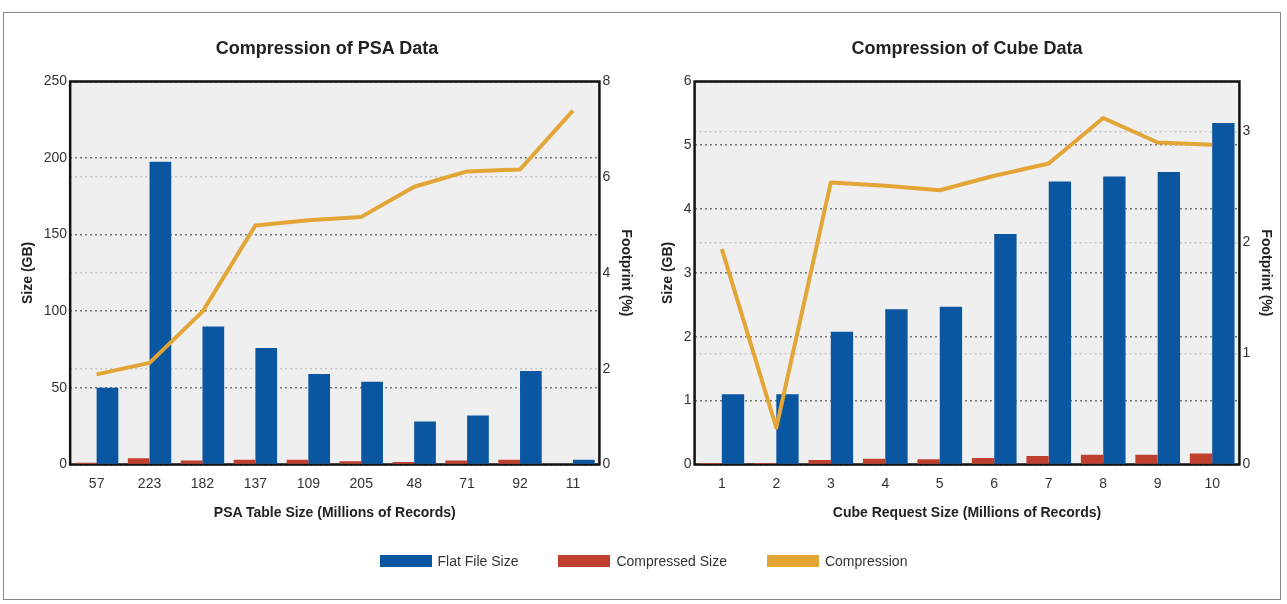 The width and height of the screenshot is (1287, 604). I want to click on x-tick-label: 109, so click(308, 482).